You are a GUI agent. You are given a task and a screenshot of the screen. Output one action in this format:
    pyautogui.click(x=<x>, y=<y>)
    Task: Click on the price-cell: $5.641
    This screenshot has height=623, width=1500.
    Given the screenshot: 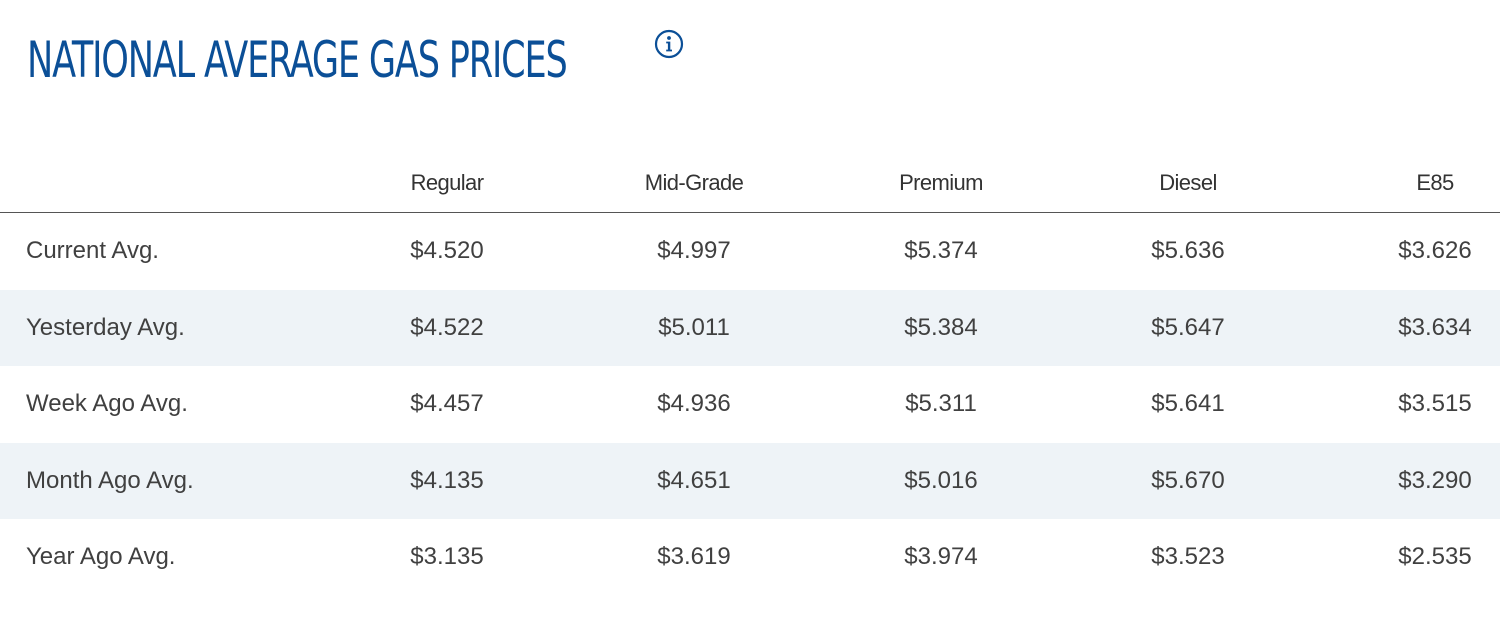 What is the action you would take?
    pyautogui.click(x=1188, y=403)
    